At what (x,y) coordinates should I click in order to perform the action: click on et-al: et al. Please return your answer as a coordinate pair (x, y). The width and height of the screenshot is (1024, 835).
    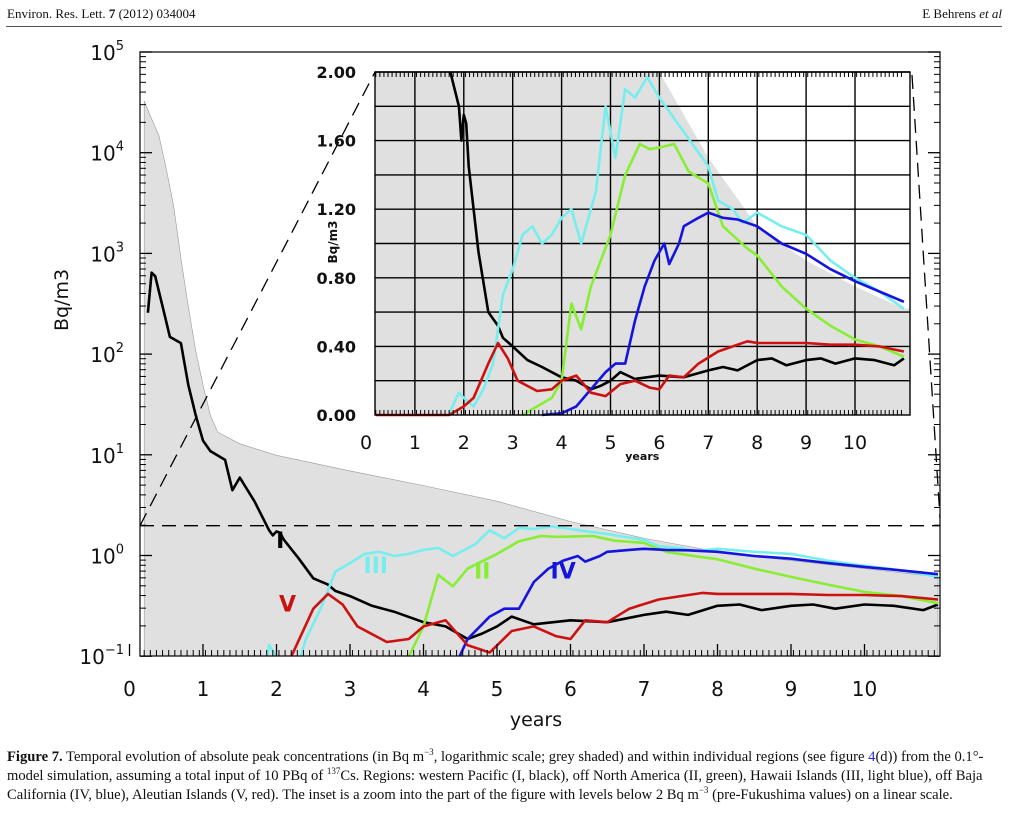
    Looking at the image, I should click on (990, 13).